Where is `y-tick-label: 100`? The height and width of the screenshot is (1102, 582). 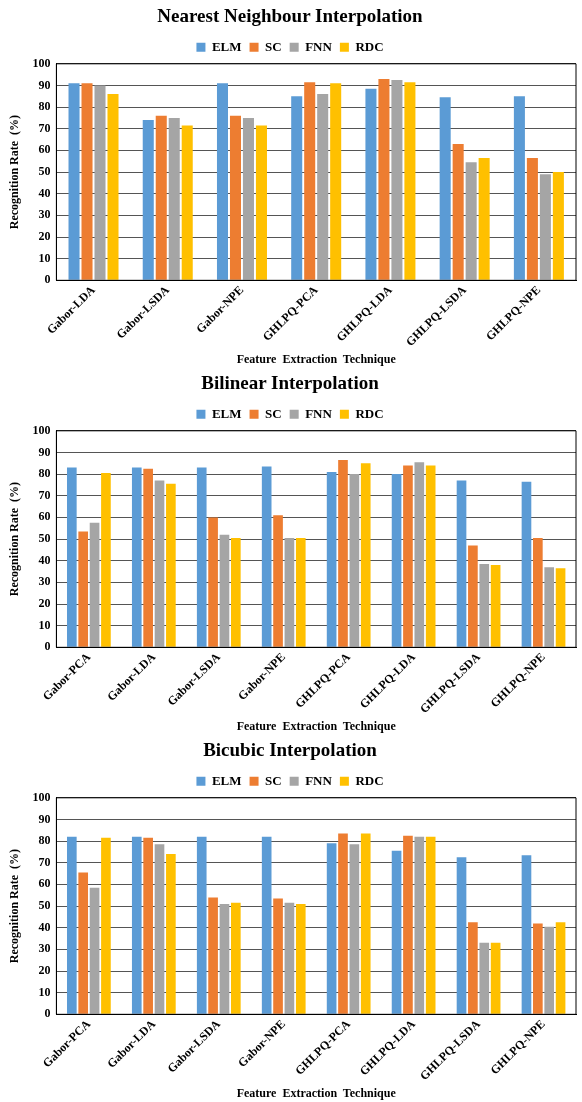 y-tick-label: 100 is located at coordinates (41, 62).